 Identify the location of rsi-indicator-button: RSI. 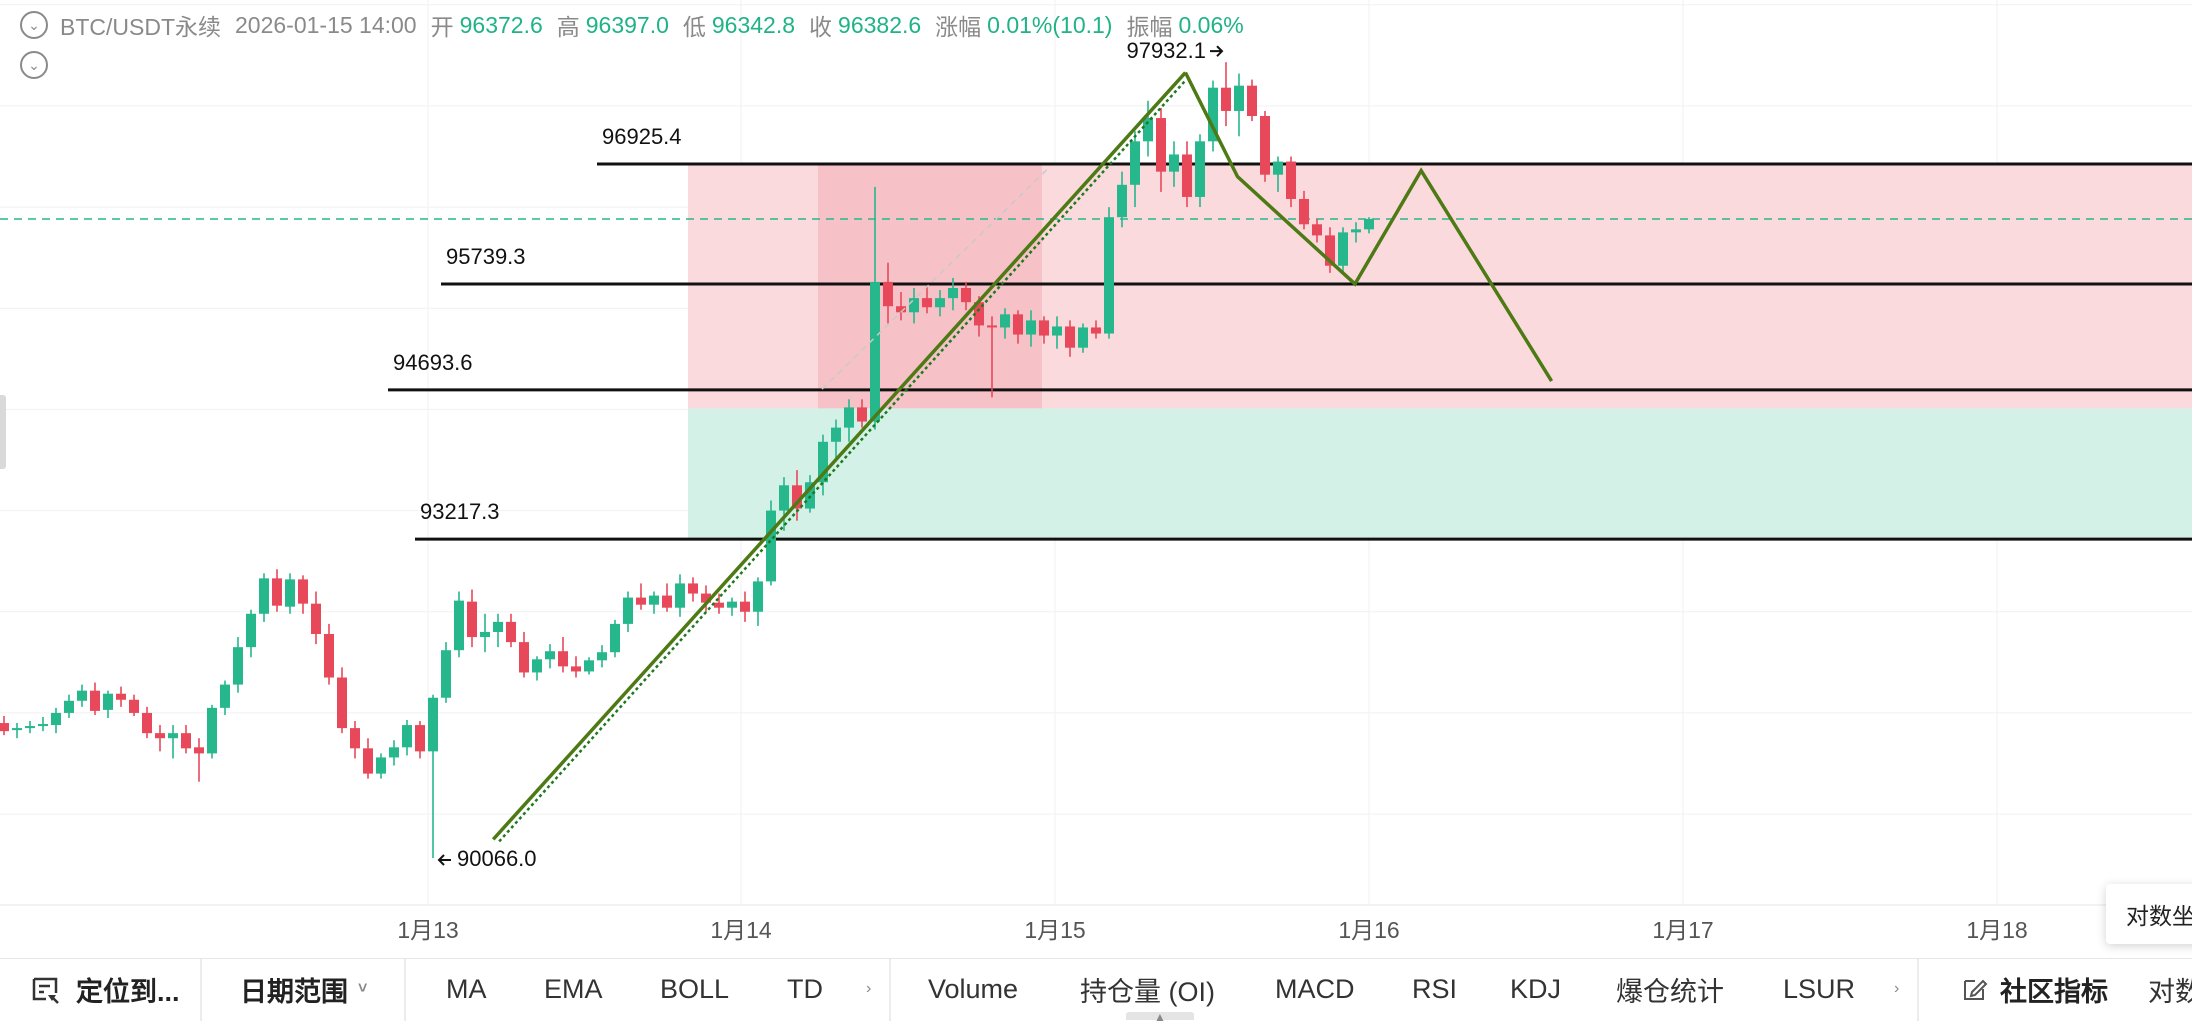
(1435, 988).